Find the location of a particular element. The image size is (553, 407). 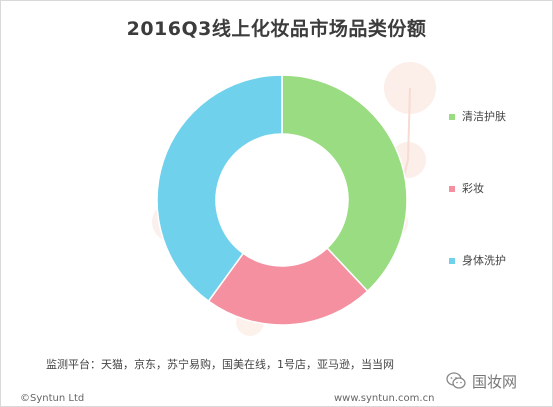

source-note: 监测平台：天猫，京东，苏宁易购，国美在线，1号店，亚马逊，当当网 is located at coordinates (220, 364).